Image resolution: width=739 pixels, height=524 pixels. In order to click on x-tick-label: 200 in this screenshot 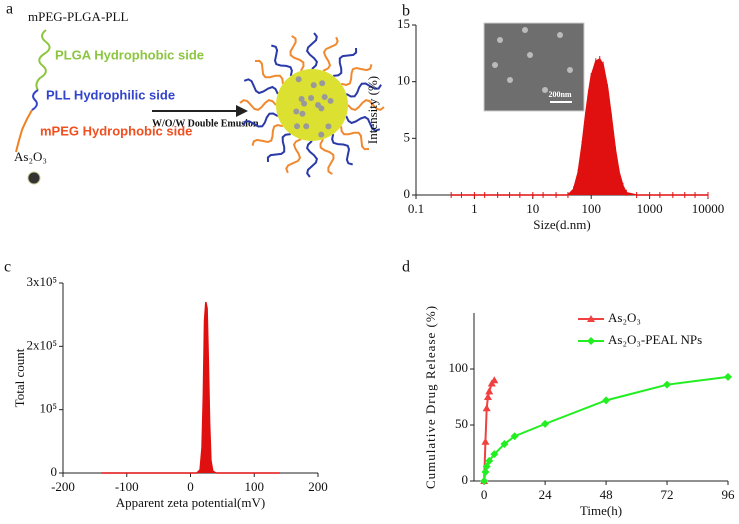, I will do `click(318, 486)`.